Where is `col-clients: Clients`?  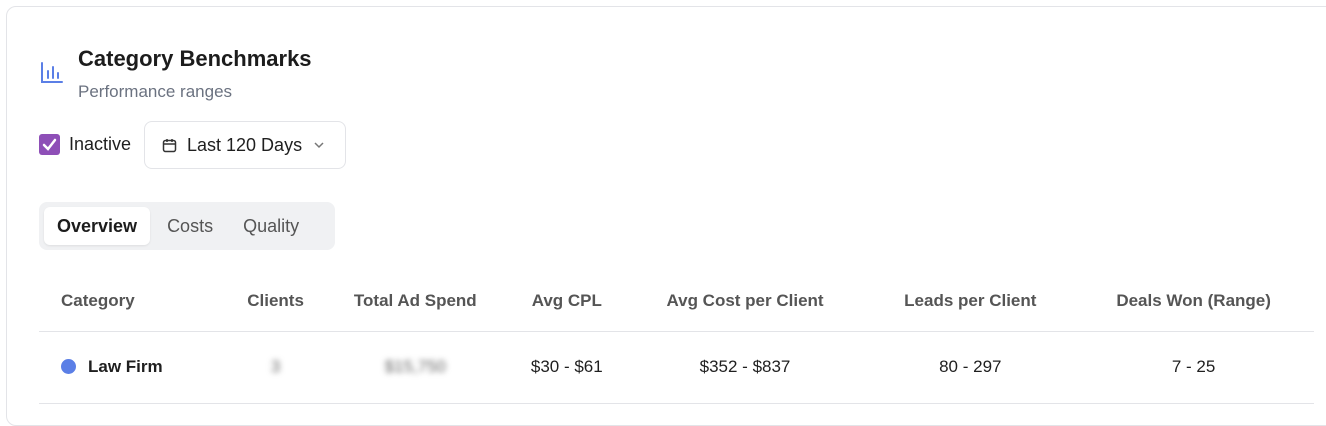
col-clients: Clients is located at coordinates (275, 302).